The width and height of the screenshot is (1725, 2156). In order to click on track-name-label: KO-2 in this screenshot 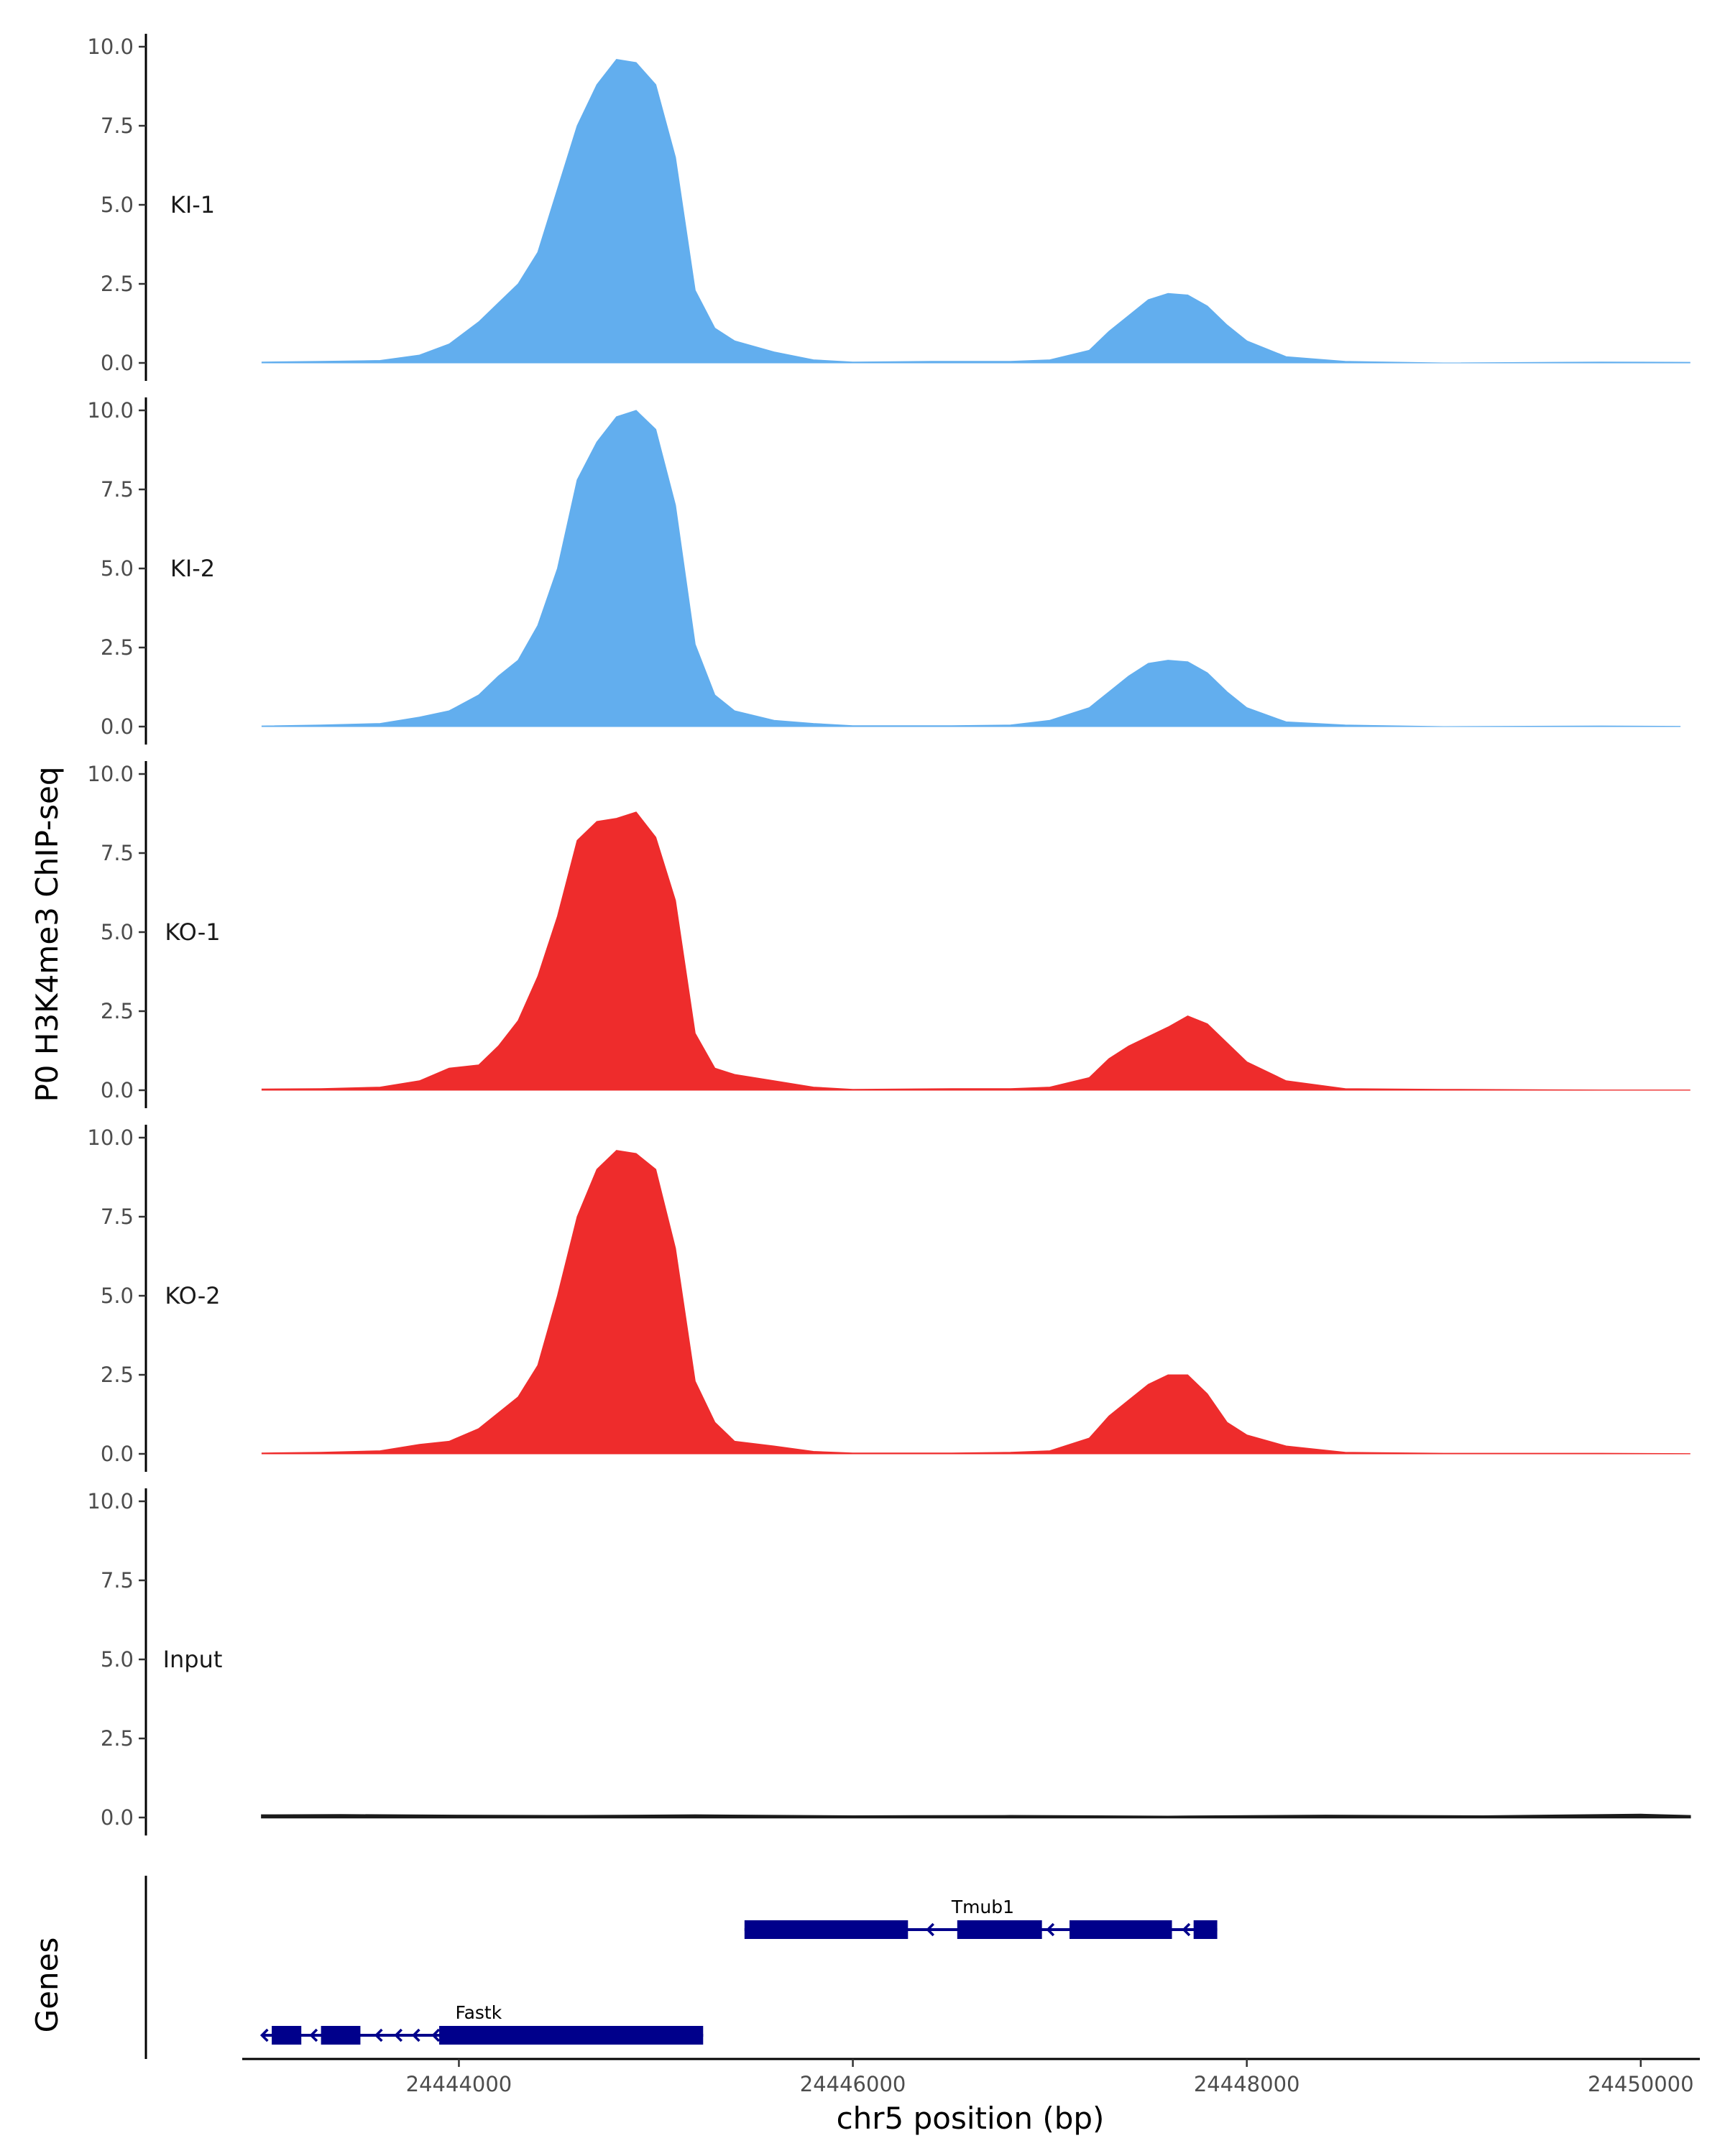, I will do `click(192, 1296)`.